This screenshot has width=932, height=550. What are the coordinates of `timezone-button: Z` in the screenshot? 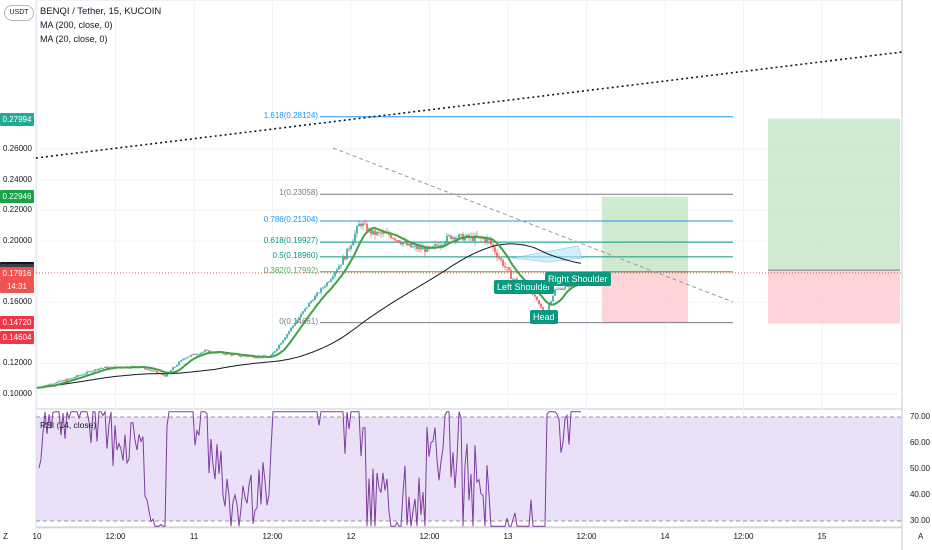 It's located at (5, 536).